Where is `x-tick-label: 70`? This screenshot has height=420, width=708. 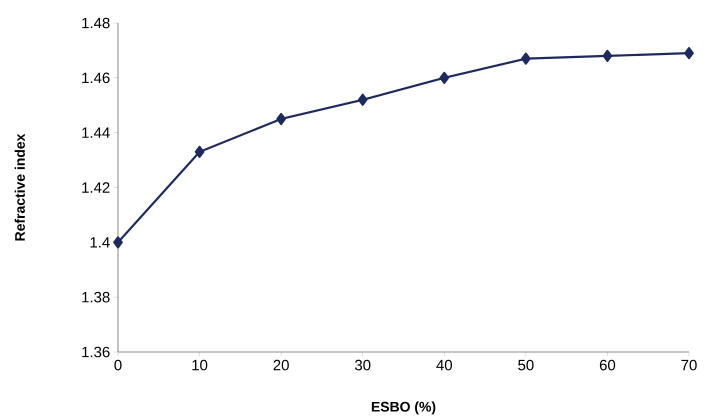
x-tick-label: 70 is located at coordinates (689, 365).